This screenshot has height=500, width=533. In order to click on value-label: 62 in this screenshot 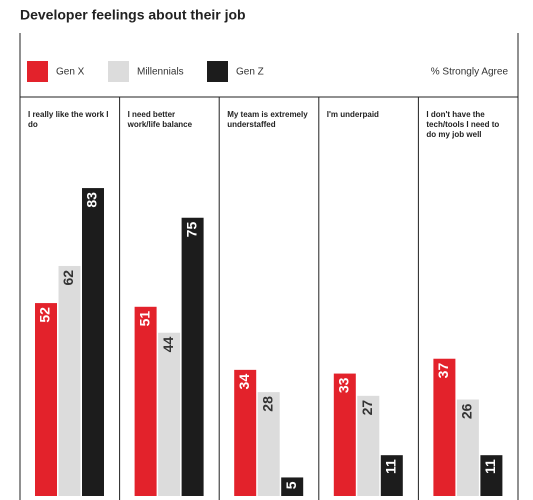, I will do `click(68, 278)`.